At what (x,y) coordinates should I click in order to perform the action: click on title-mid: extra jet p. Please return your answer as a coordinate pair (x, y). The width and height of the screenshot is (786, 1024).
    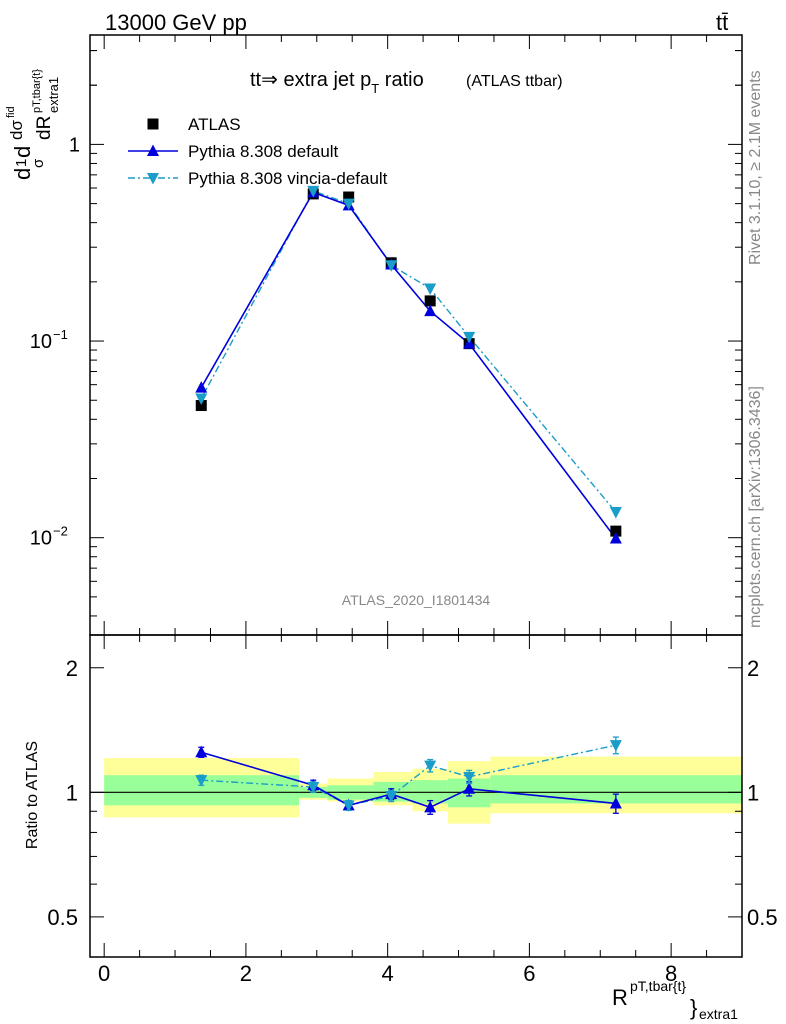
    Looking at the image, I should click on (324, 80).